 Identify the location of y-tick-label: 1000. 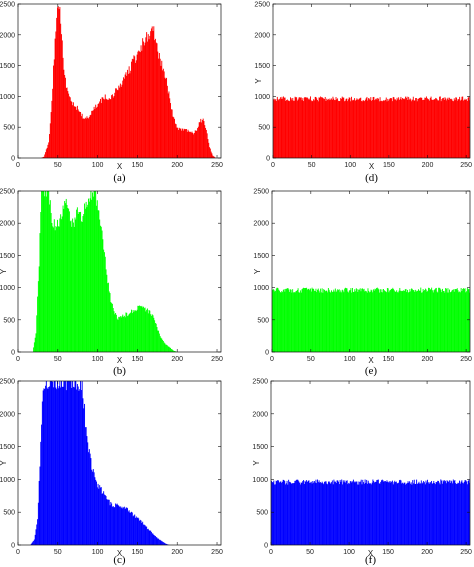
(260, 480).